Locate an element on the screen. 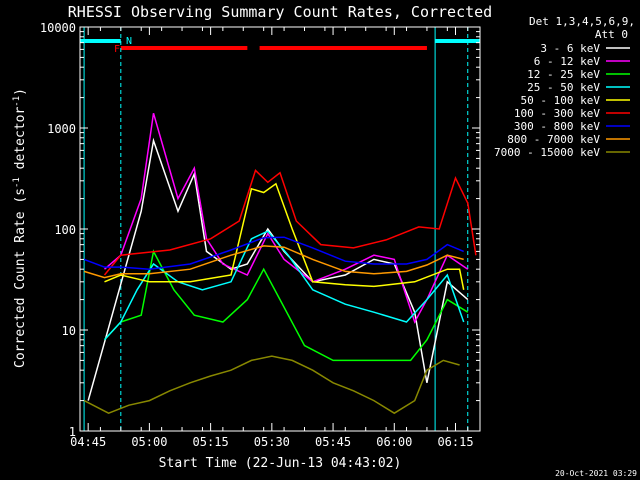 Image resolution: width=640 pixels, height=480 pixels. y-axis-label: Corrected Count Rate (s-1 detector-1) is located at coordinates (20, 228).